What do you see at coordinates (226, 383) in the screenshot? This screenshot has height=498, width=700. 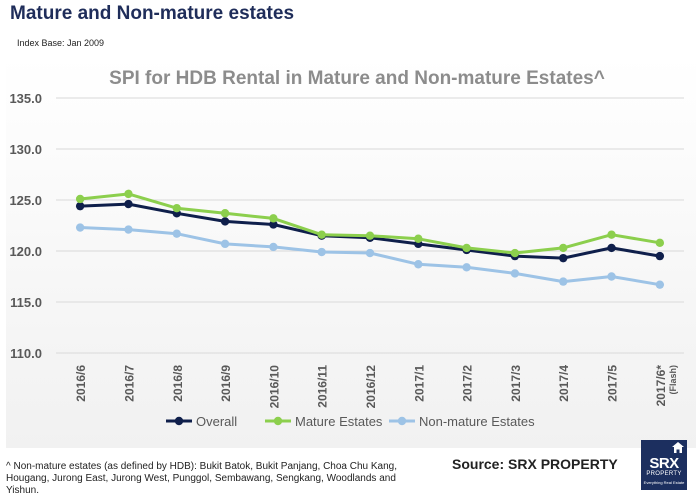 I see `x-tick-label: 2016/9` at bounding box center [226, 383].